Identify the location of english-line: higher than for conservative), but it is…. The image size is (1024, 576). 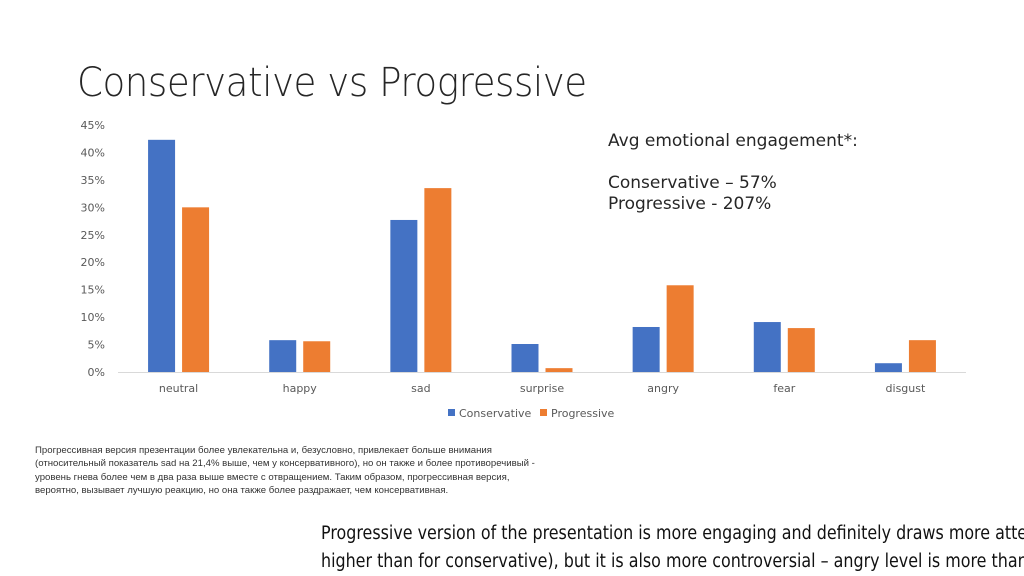
(672, 561).